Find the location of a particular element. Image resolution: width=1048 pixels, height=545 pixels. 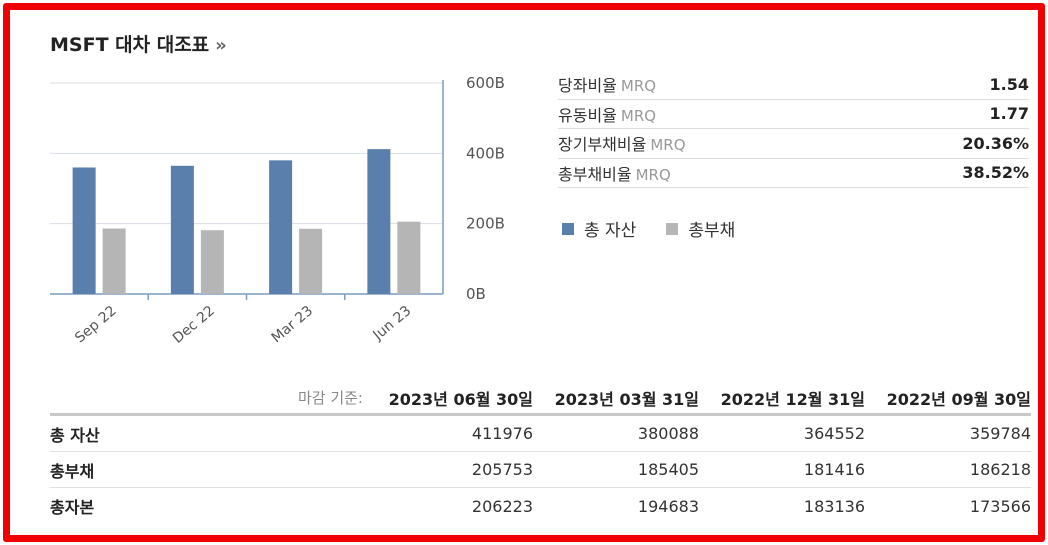

column-header-date: 2023년 03월 31일 is located at coordinates (626, 399).